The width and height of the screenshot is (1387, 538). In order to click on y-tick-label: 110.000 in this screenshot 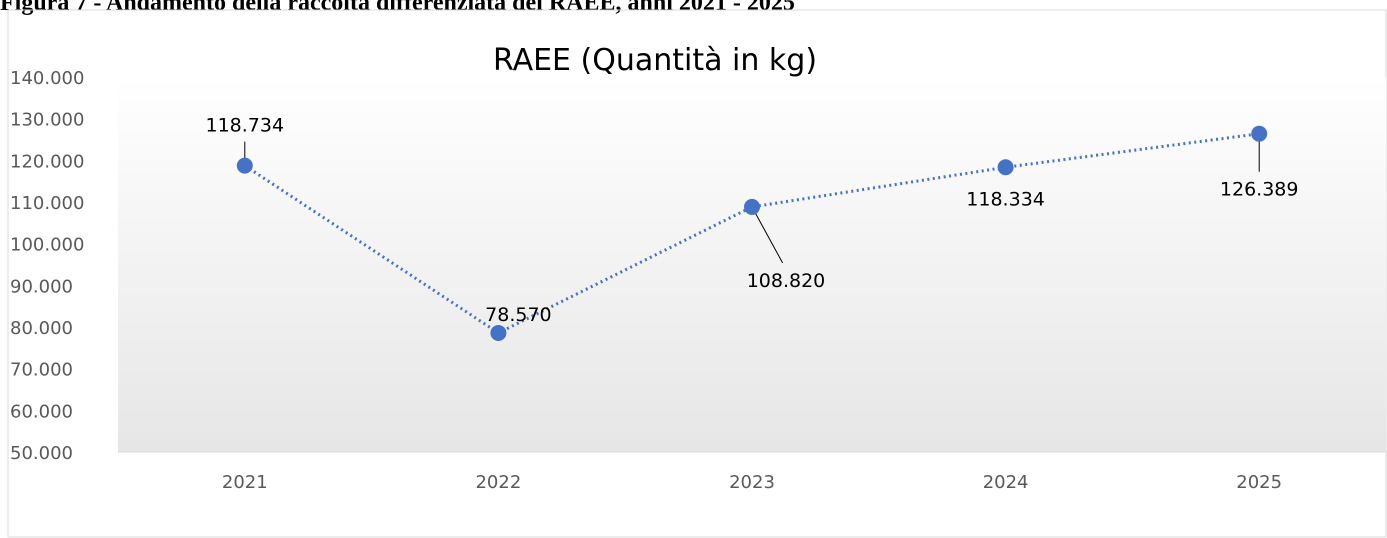, I will do `click(47, 203)`.